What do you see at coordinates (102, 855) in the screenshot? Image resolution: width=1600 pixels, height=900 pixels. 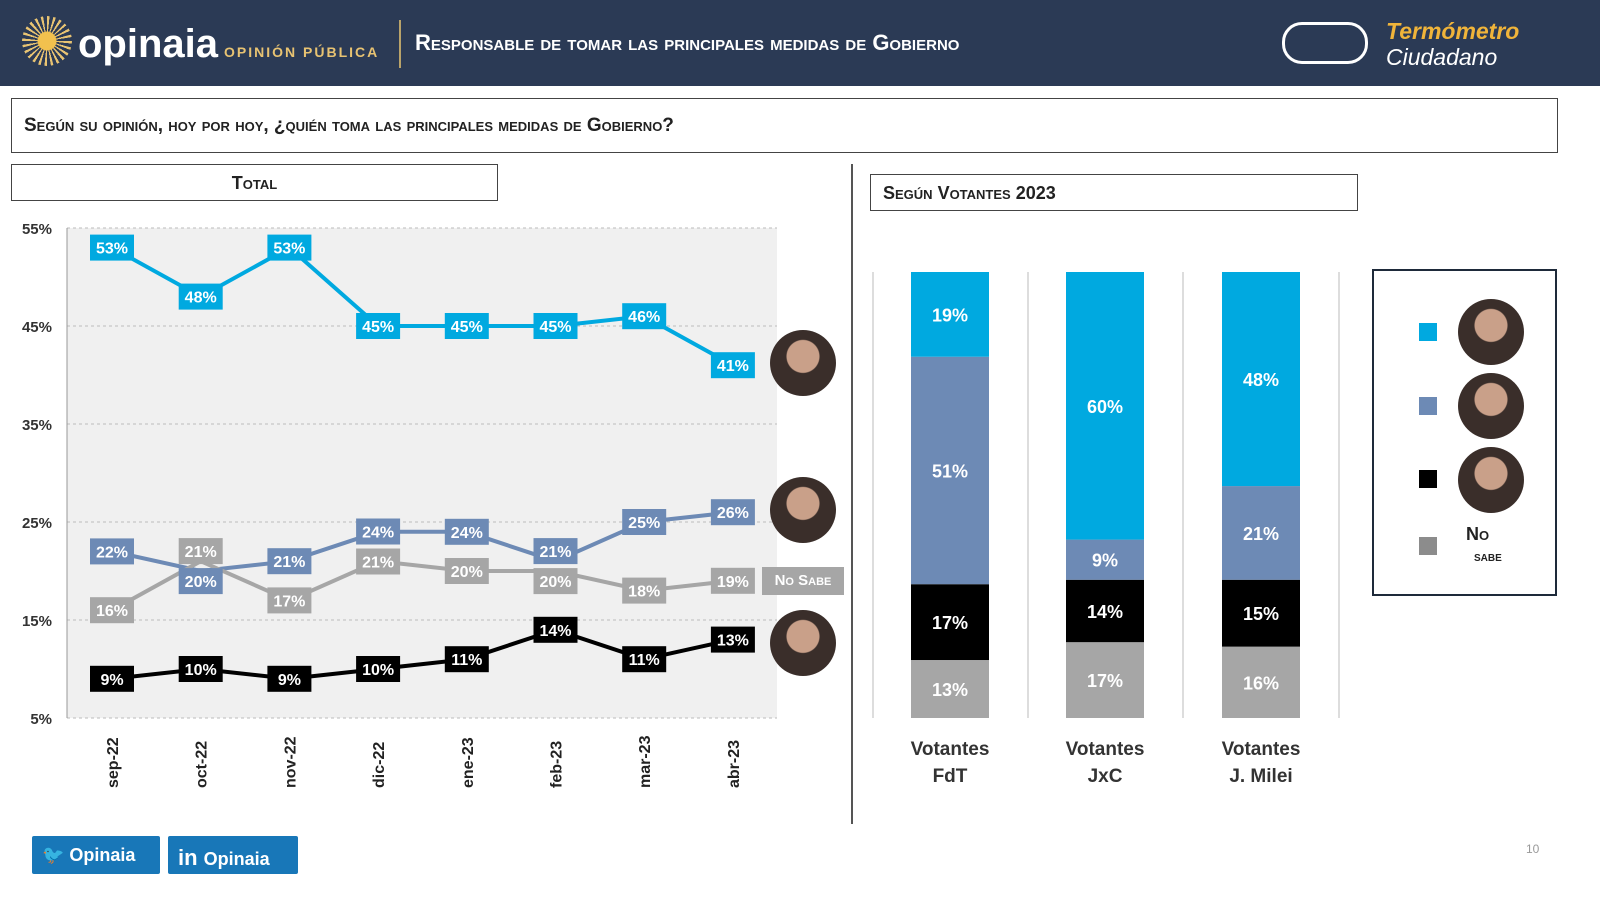 I see `twitter-label: Opinaia` at bounding box center [102, 855].